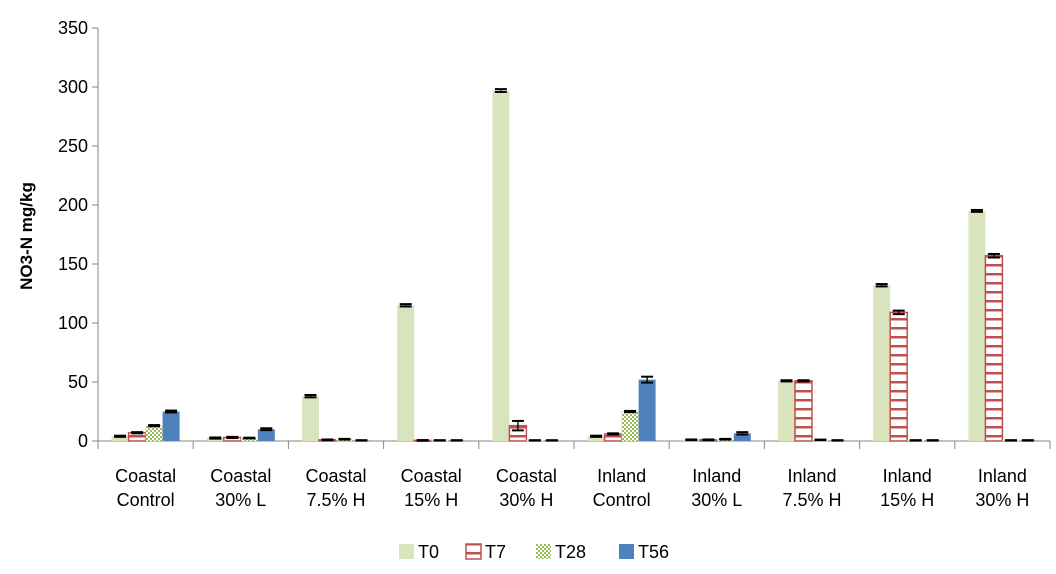 Image resolution: width=1056 pixels, height=574 pixels. What do you see at coordinates (1002, 488) in the screenshot?
I see `x-category-label: Inland 30% H` at bounding box center [1002, 488].